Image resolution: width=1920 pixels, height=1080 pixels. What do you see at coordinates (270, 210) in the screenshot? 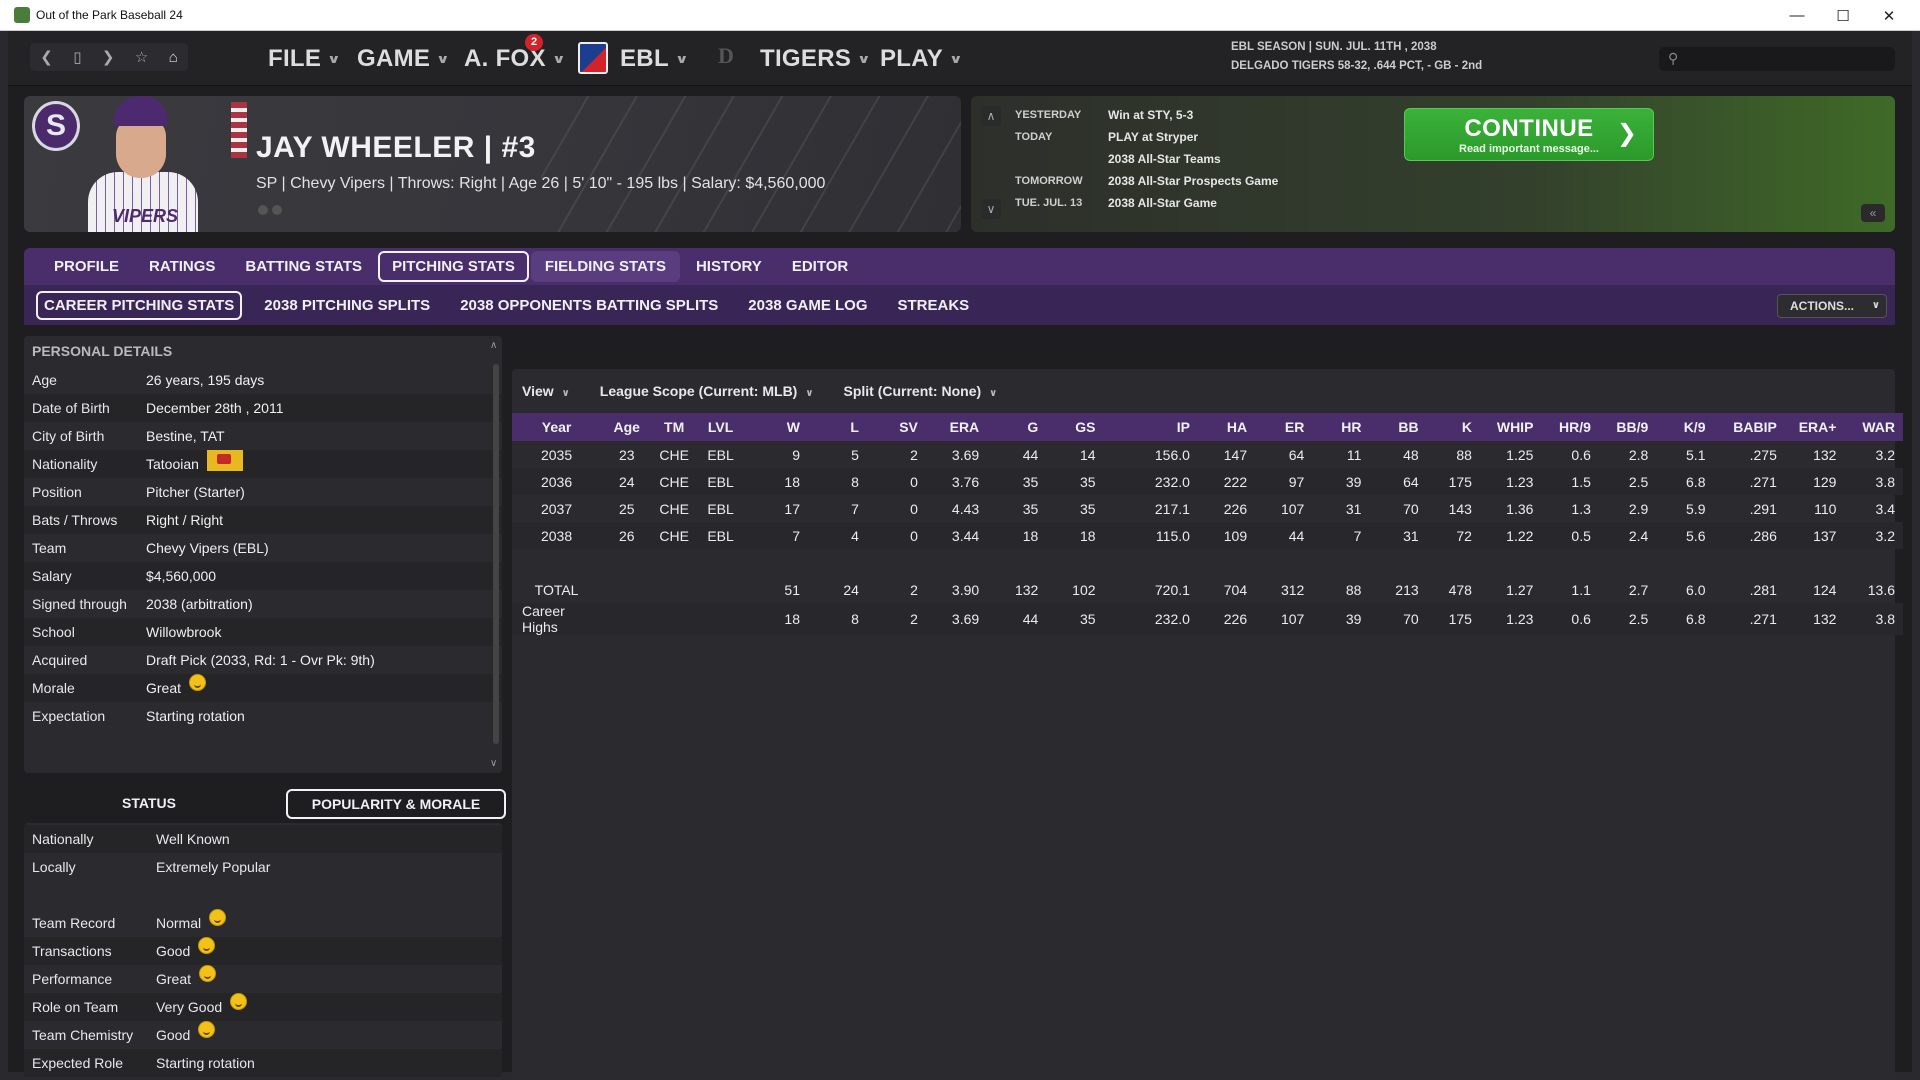
I see `card-pager` at bounding box center [270, 210].